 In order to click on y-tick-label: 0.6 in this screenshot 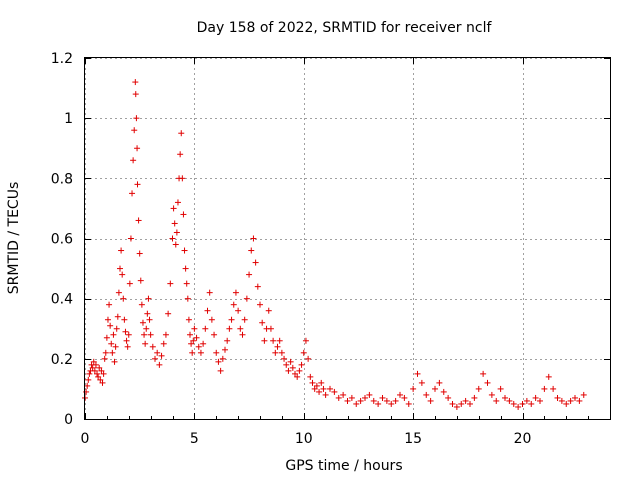, I will do `click(62, 240)`.